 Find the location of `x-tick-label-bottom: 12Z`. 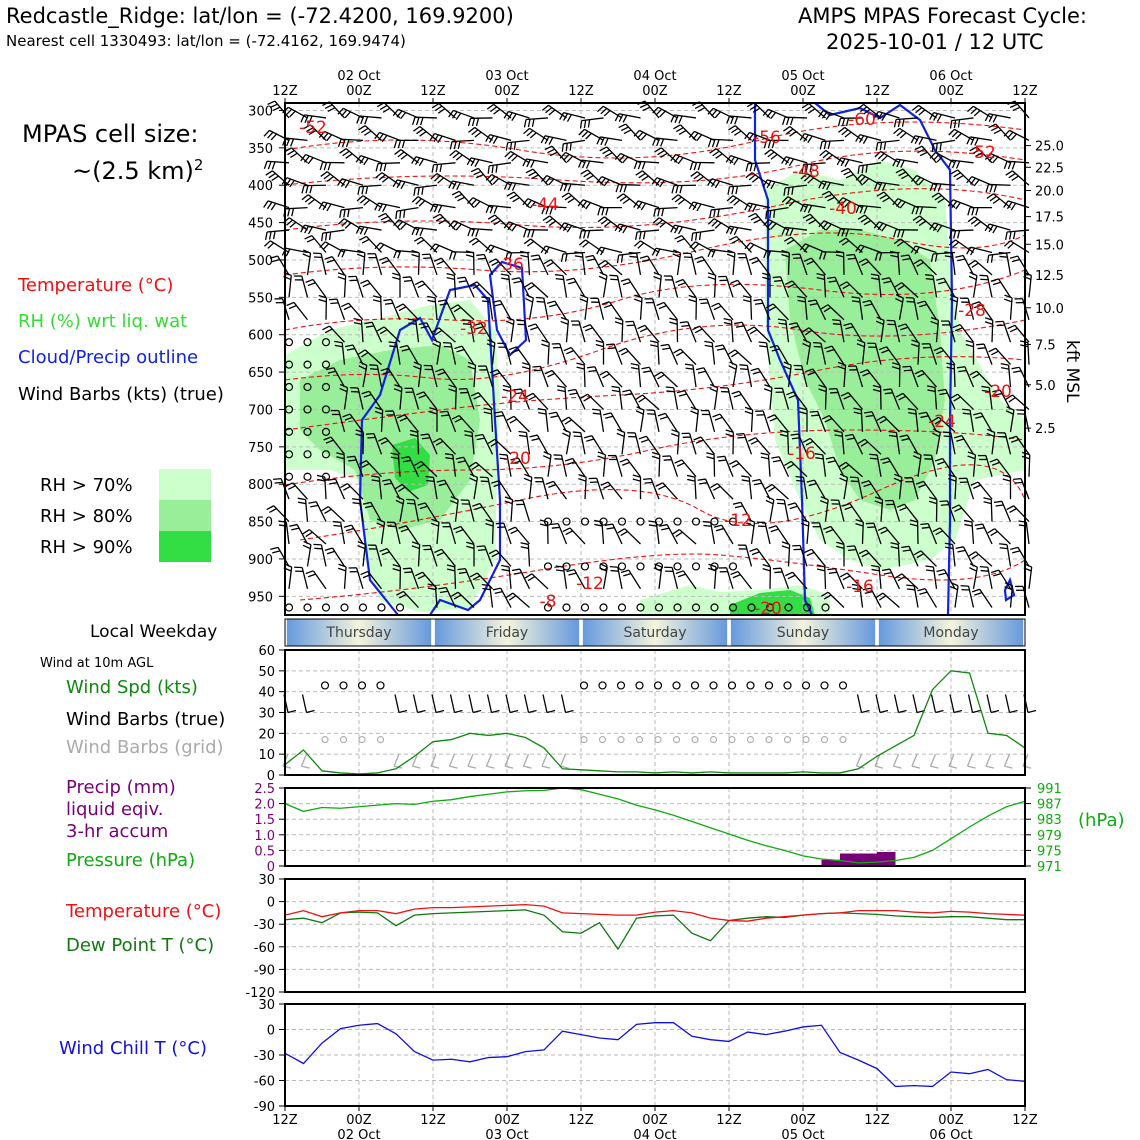

x-tick-label-bottom: 12Z is located at coordinates (581, 1120).